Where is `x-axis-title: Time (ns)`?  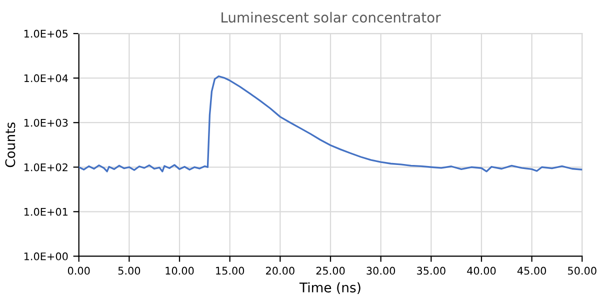 x-axis-title: Time (ns) is located at coordinates (329, 288).